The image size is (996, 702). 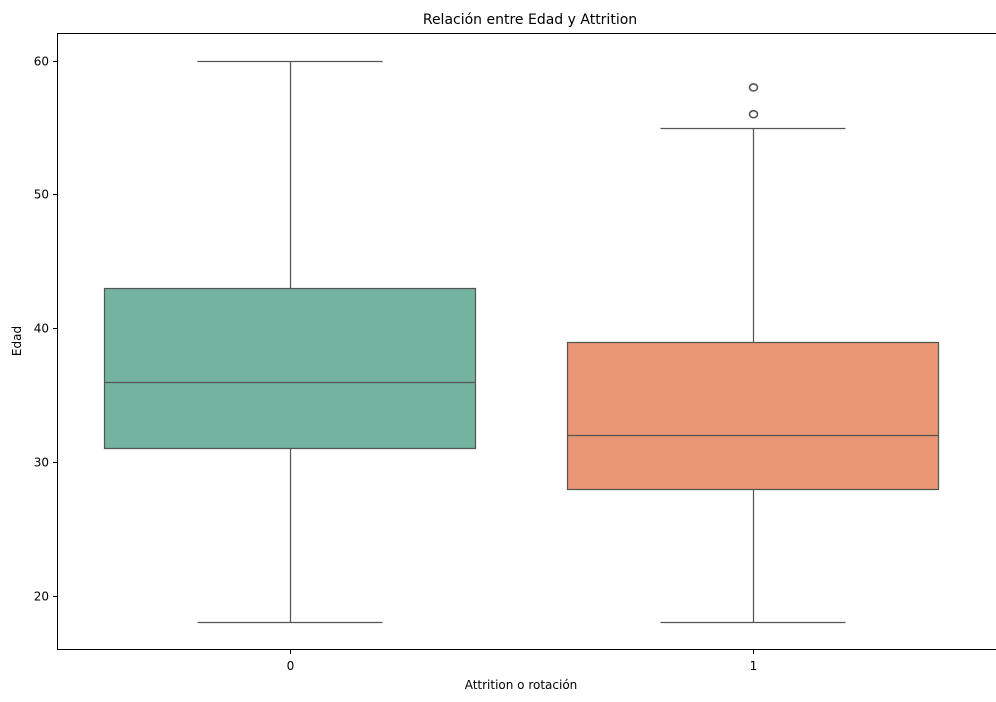 What do you see at coordinates (41, 463) in the screenshot?
I see `y-tick-label: 30` at bounding box center [41, 463].